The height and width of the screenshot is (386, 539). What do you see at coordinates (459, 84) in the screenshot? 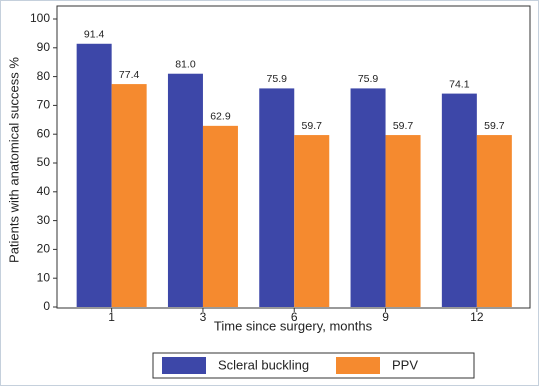
I see `value-label: 74.1` at bounding box center [459, 84].